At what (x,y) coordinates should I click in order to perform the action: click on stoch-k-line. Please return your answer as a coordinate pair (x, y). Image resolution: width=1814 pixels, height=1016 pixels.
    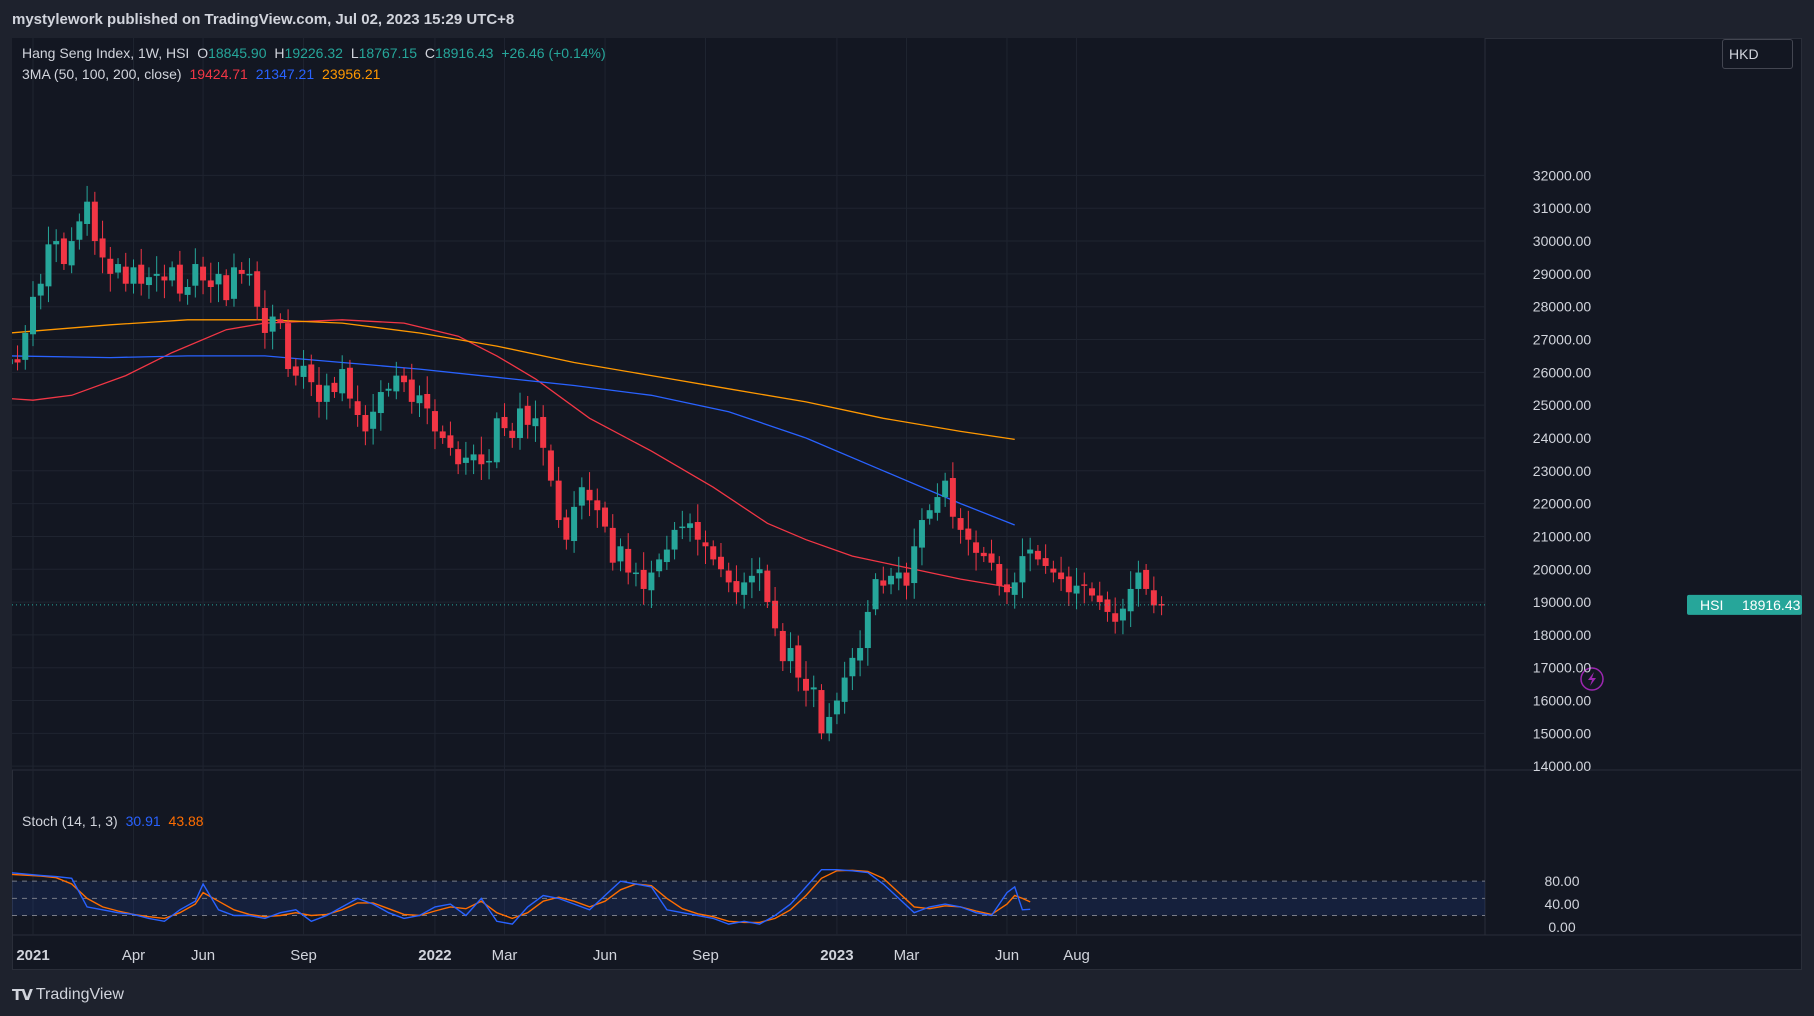
    Looking at the image, I should click on (521, 897).